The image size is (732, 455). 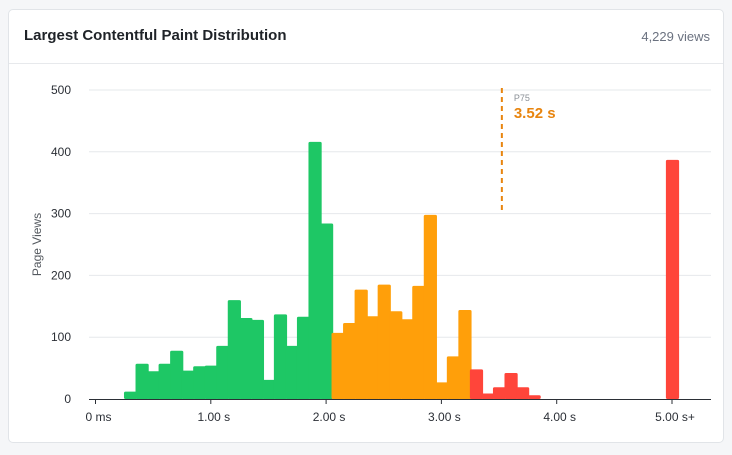 What do you see at coordinates (329, 417) in the screenshot?
I see `x-tick-label: 2.00 s` at bounding box center [329, 417].